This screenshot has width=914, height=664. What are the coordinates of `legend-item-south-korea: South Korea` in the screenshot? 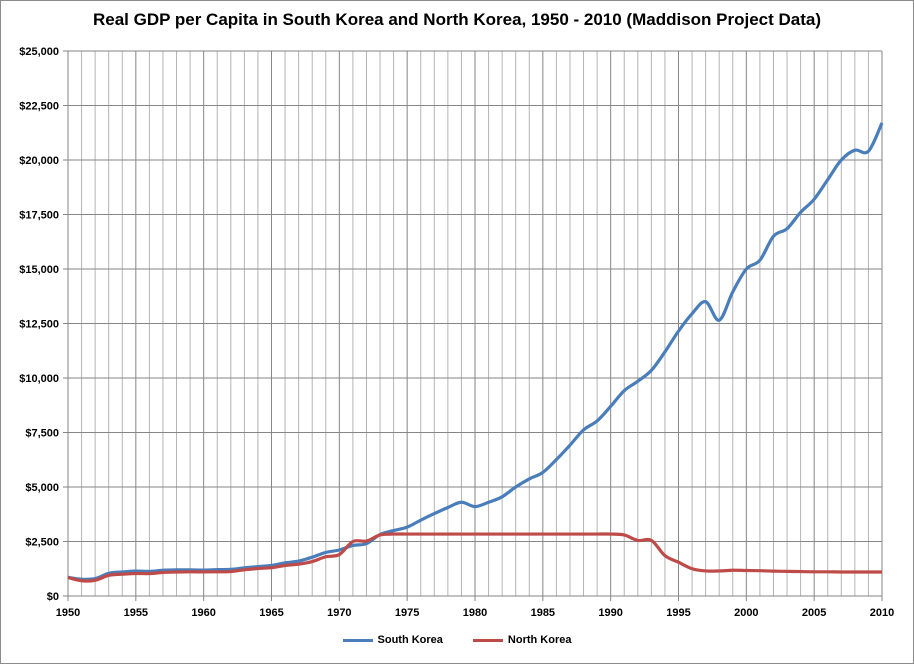 It's located at (392, 640).